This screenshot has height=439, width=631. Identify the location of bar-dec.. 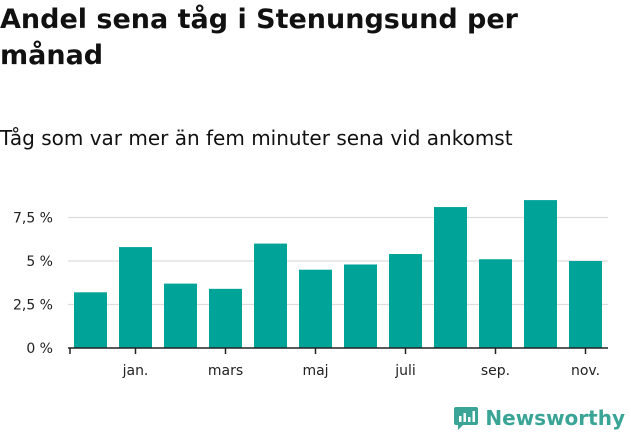
(90, 320).